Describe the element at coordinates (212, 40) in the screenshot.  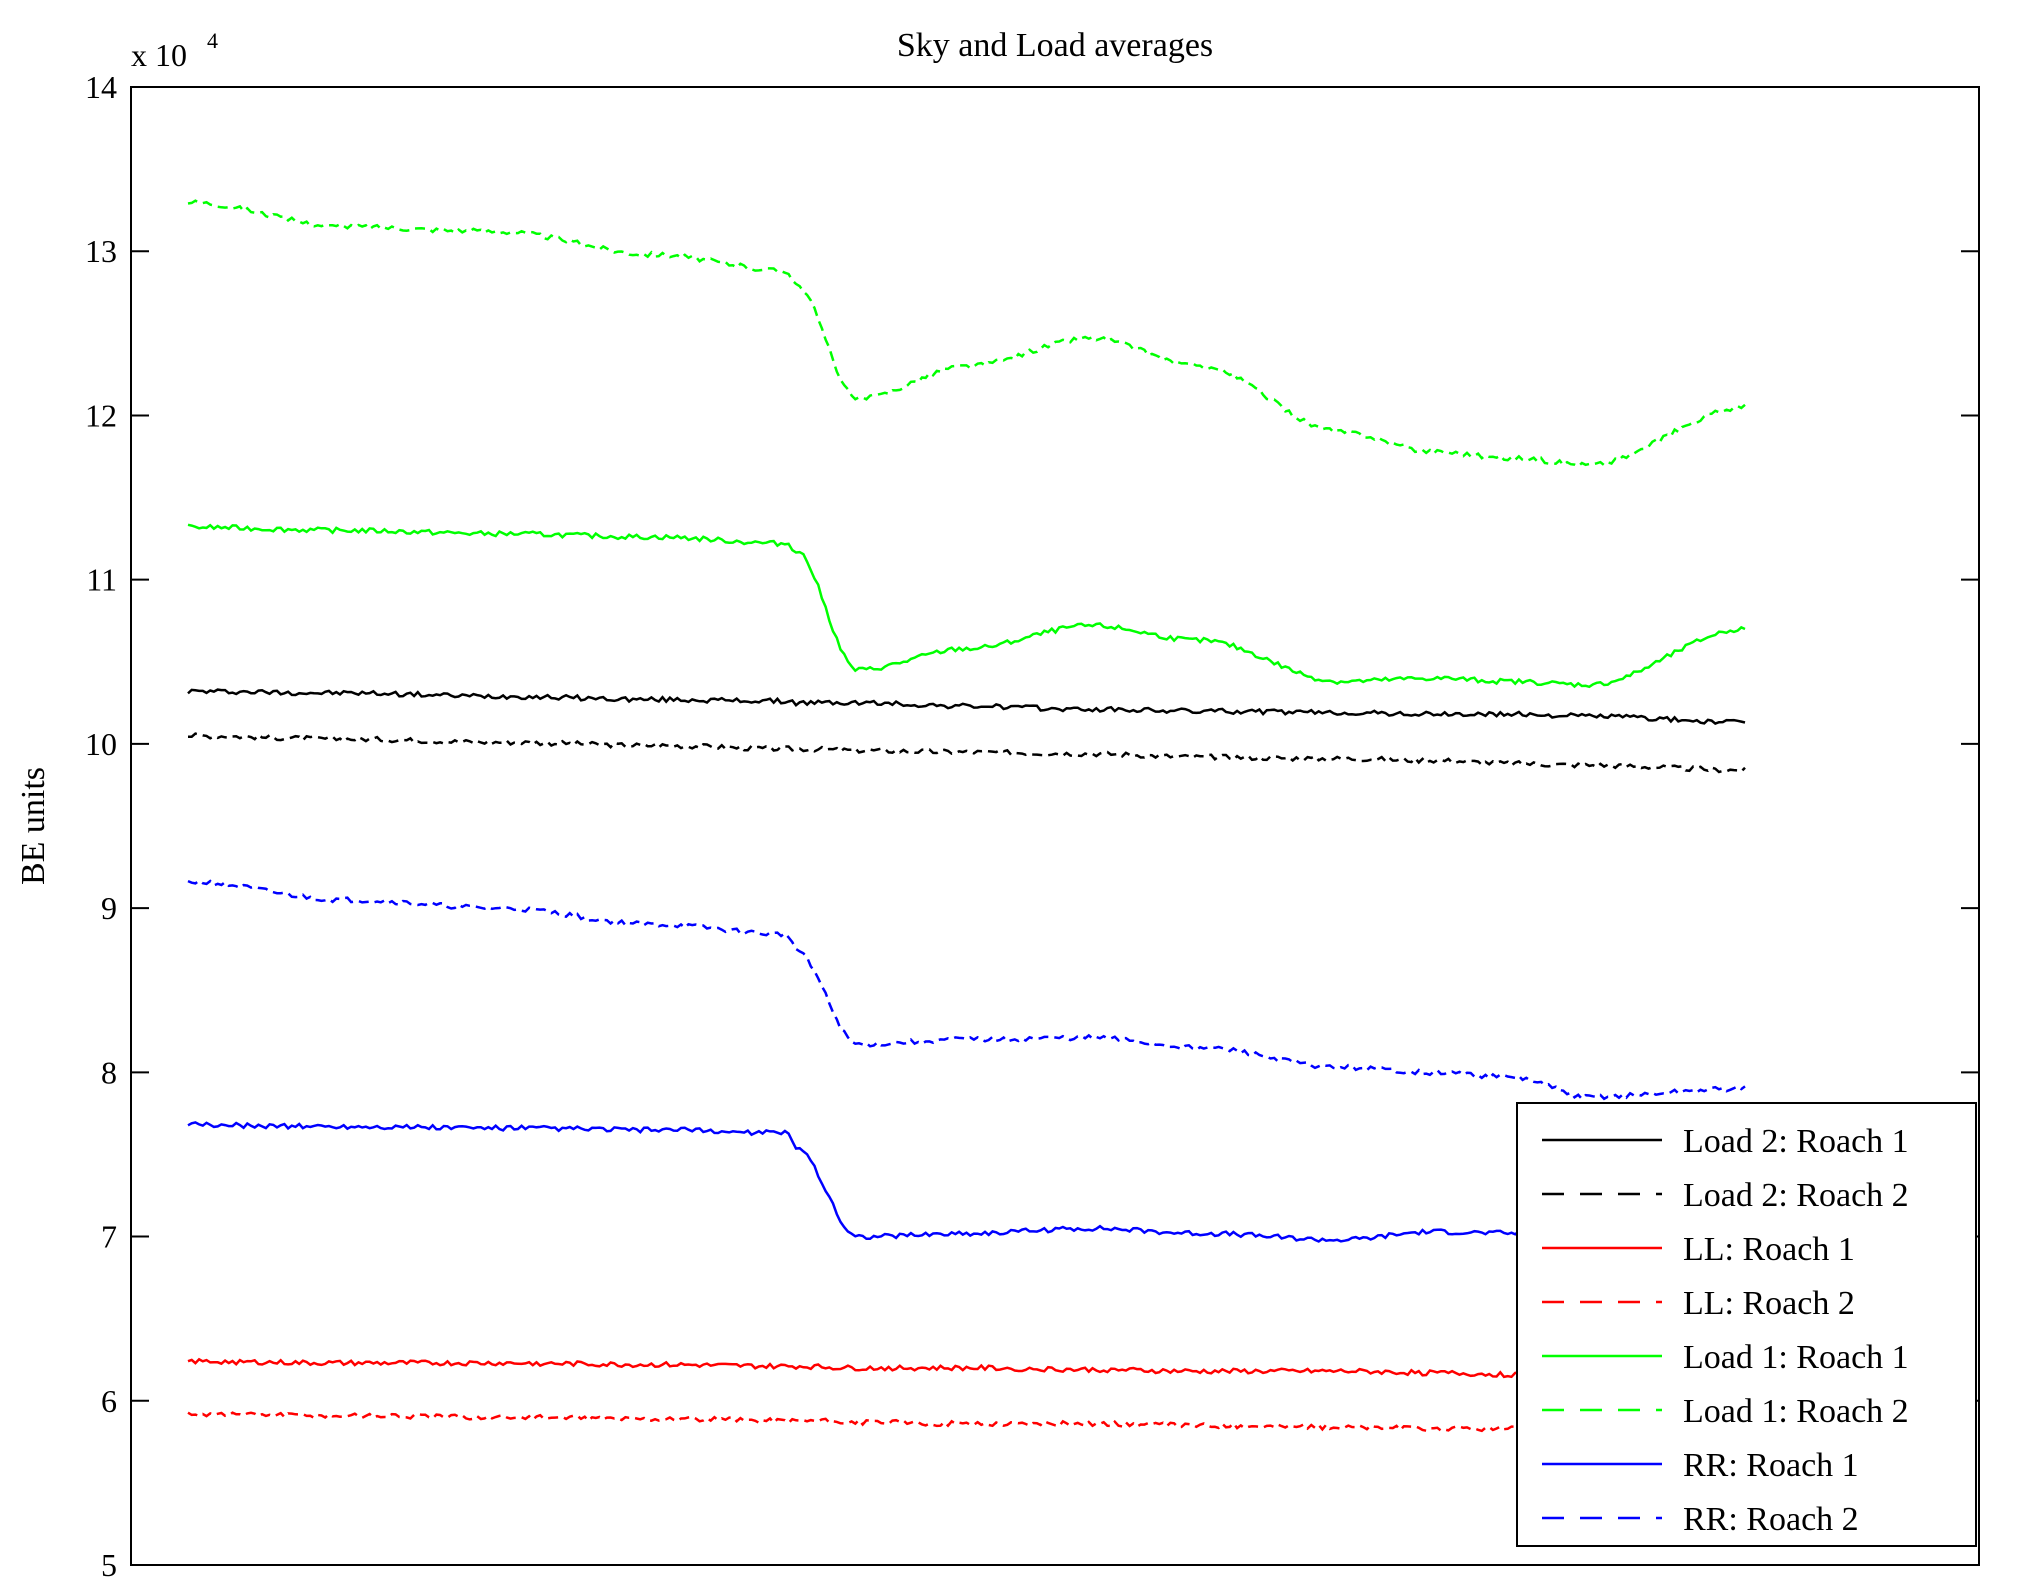
I see `y-multiplier-exponent: 4` at that location.